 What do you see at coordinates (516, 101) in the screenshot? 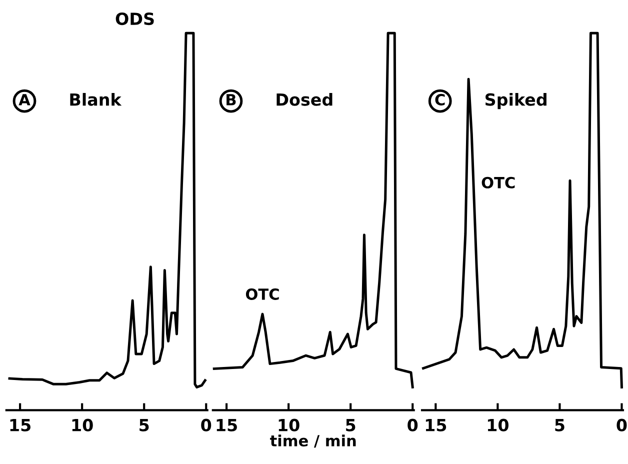
I see `annotation: Spiked` at bounding box center [516, 101].